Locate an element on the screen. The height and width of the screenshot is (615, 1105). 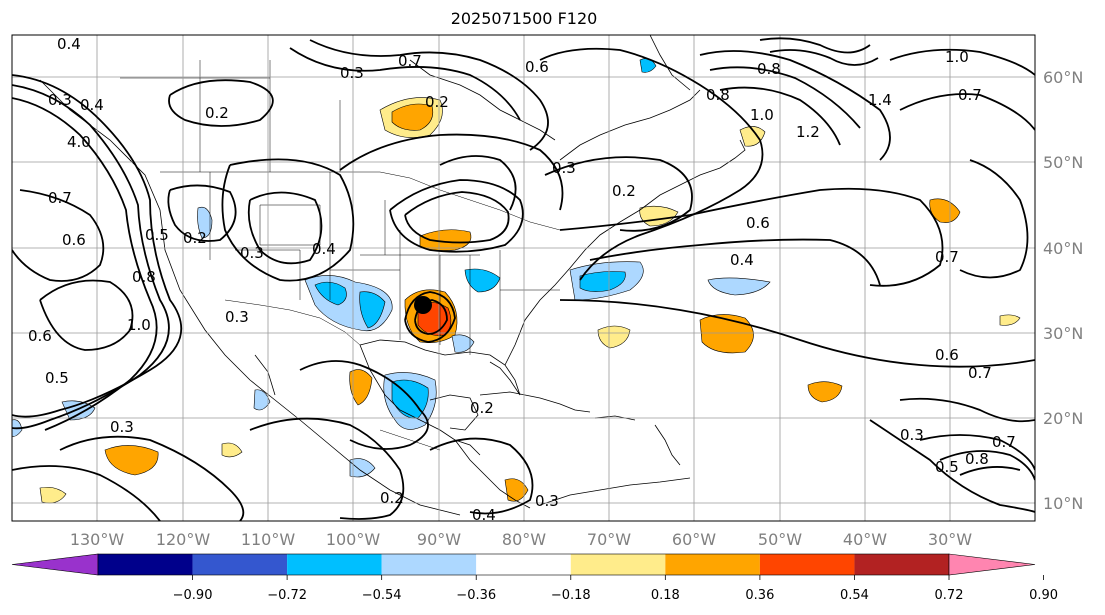
colorbar-tick-label: 0.18 is located at coordinates (665, 595).